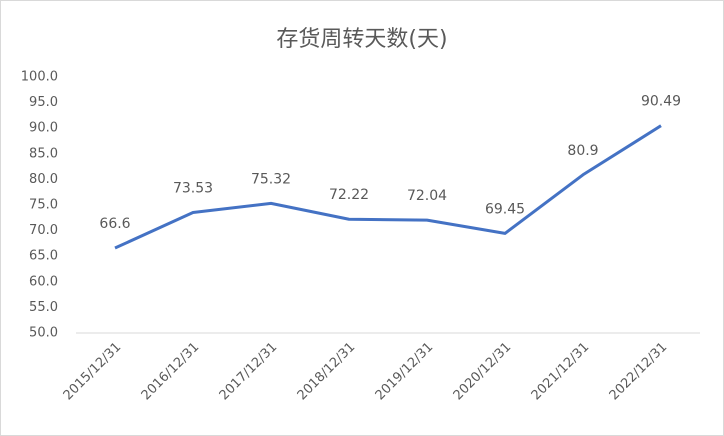 The width and height of the screenshot is (724, 436). Describe the element at coordinates (43, 205) in the screenshot. I see `y-tick-label: 75.0` at that location.